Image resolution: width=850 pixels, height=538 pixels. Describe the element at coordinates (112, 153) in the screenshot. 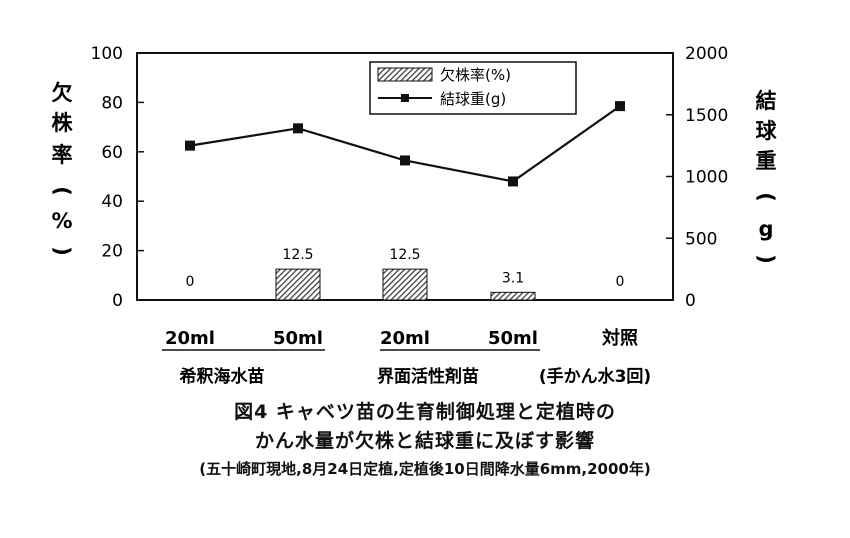

I see `y-left-tick-label: 60` at that location.